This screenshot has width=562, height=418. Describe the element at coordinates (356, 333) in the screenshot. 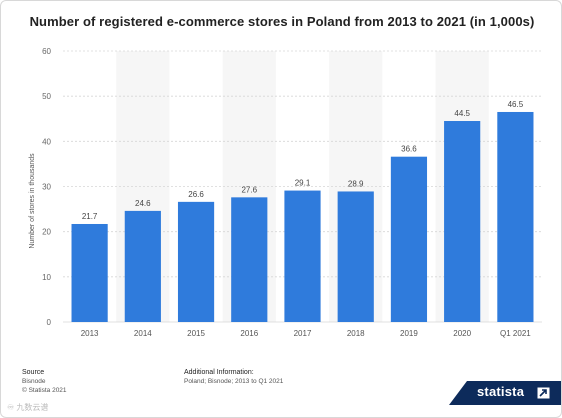

I see `x-tick-label: 2018` at that location.